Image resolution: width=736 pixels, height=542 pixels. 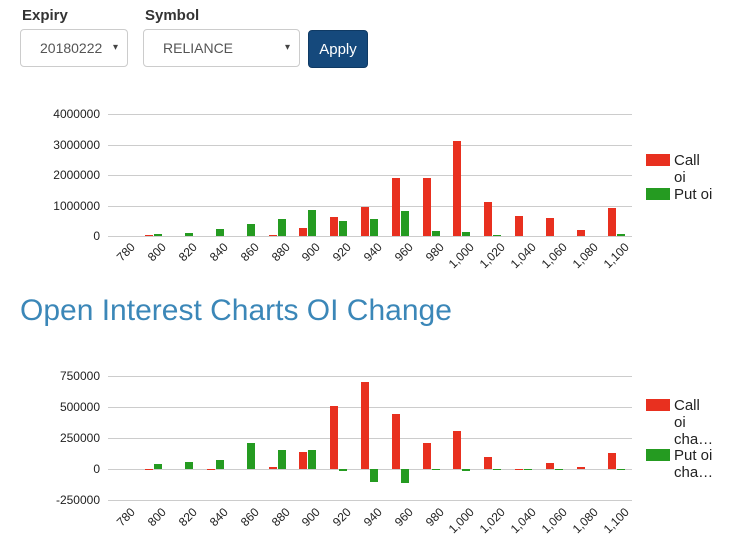 I want to click on bar-call-oi800, so click(x=149, y=235).